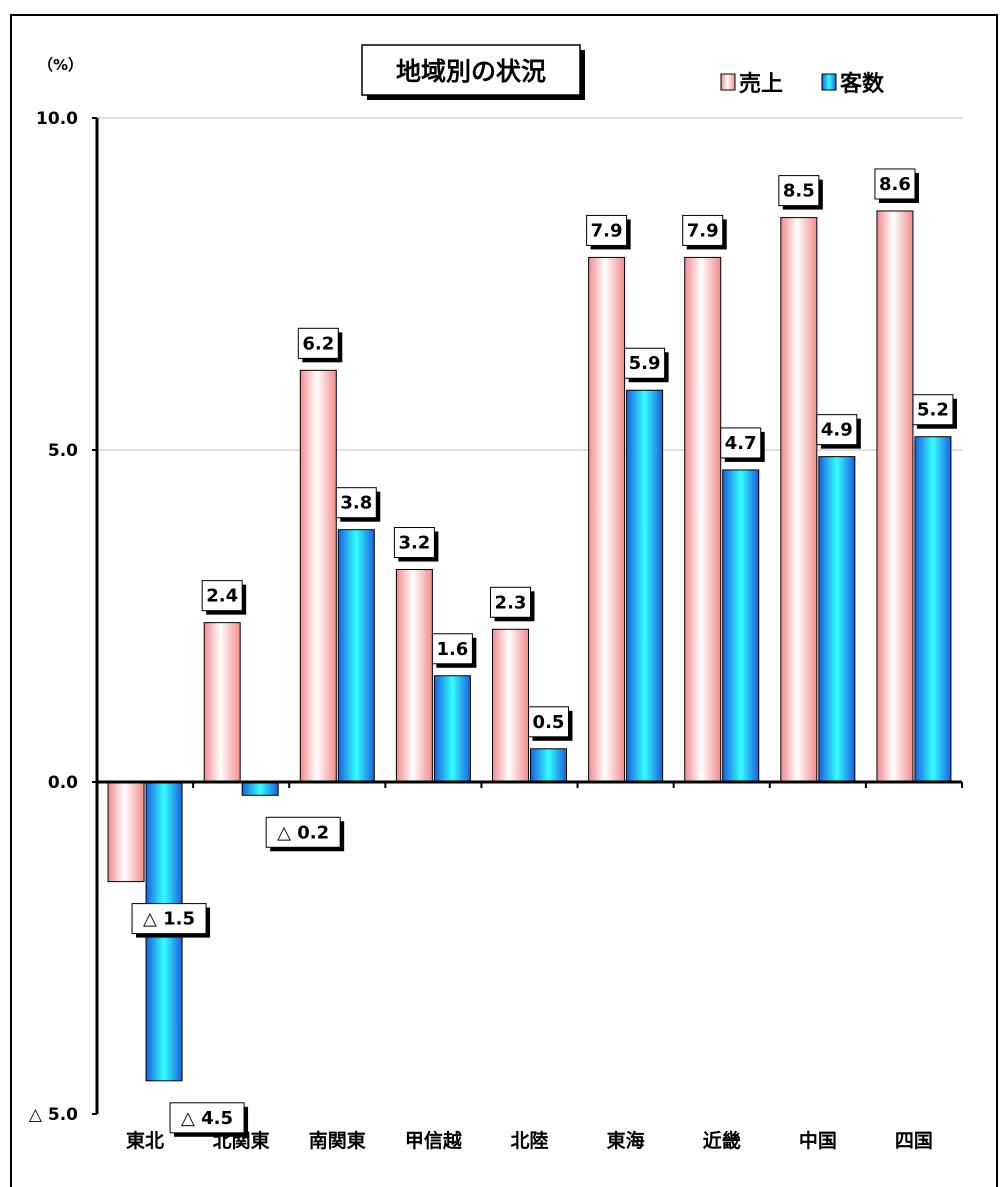 The image size is (1000, 1187). What do you see at coordinates (761, 84) in the screenshot?
I see `legend-label-sales: 売上` at bounding box center [761, 84].